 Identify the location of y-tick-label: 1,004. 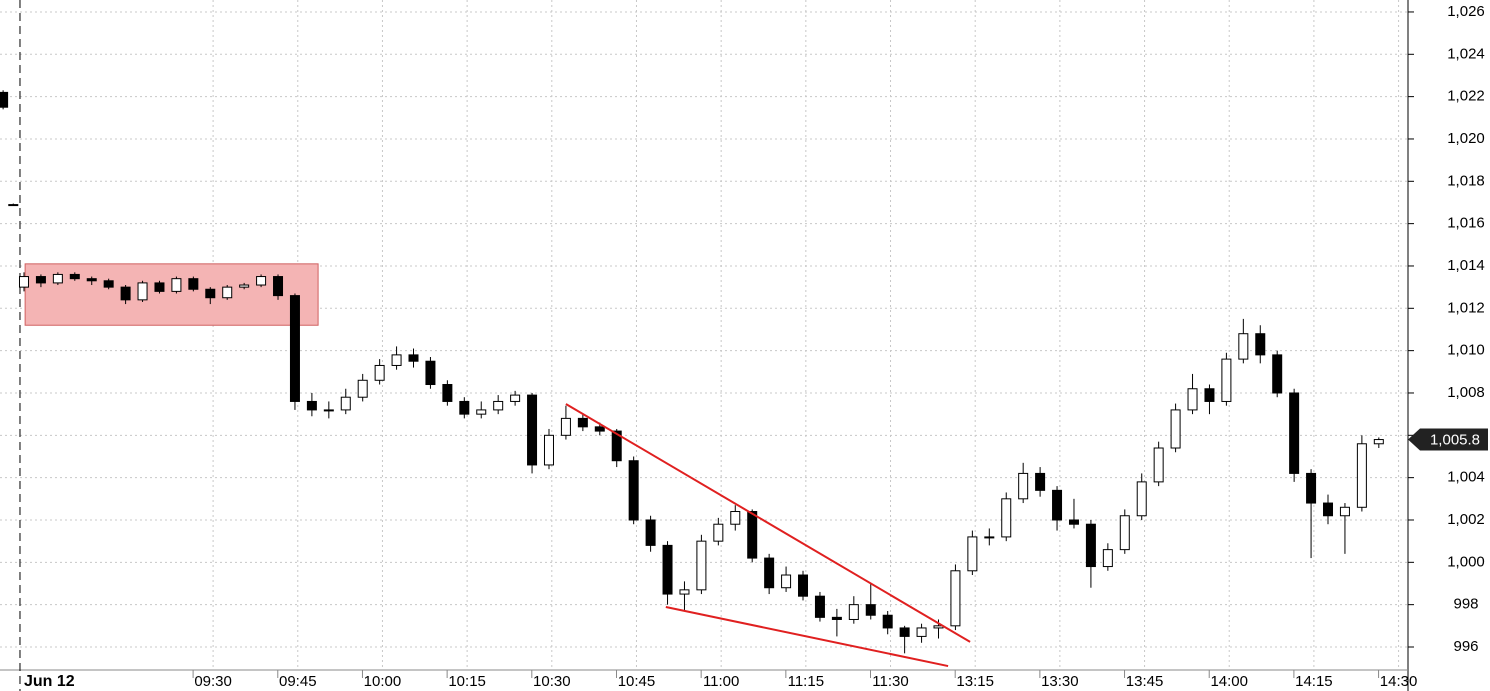
(1466, 477).